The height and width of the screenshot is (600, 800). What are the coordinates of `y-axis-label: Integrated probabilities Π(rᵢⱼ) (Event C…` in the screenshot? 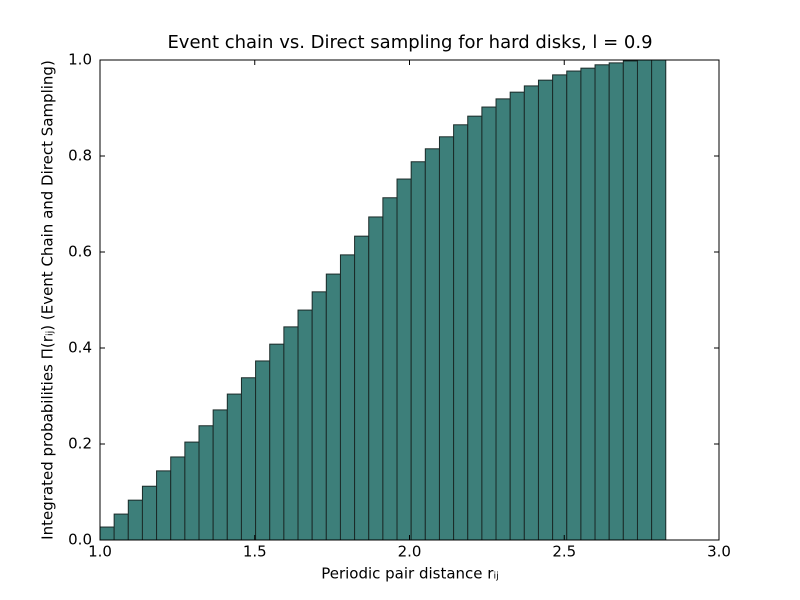 It's located at (48, 300).